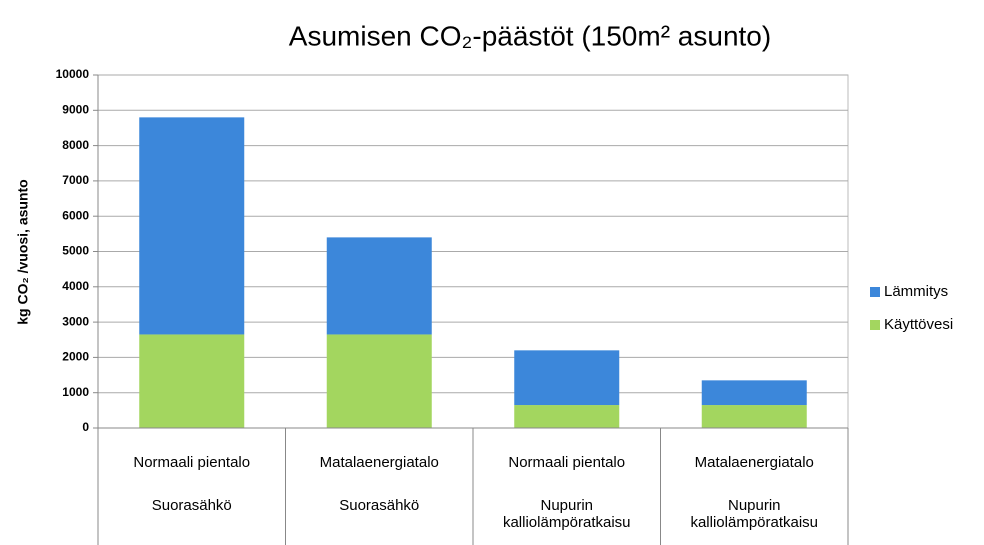 The height and width of the screenshot is (545, 984). I want to click on y-tick-label: 0, so click(85, 427).